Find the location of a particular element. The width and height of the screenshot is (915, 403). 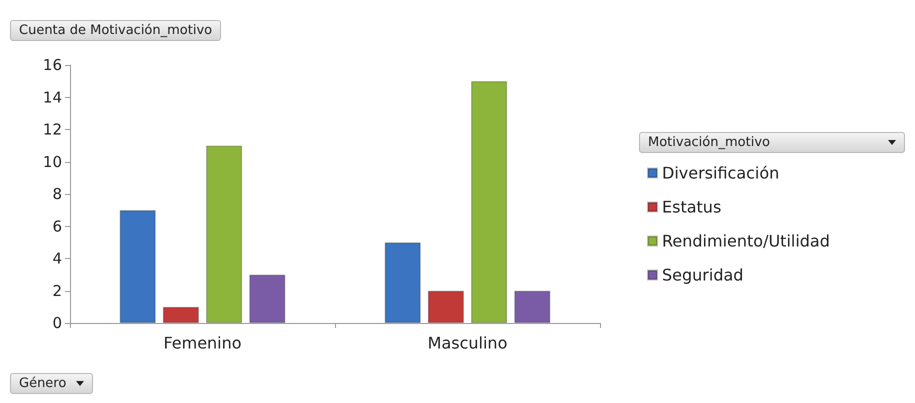

x-tick-label: Femenino is located at coordinates (202, 343).